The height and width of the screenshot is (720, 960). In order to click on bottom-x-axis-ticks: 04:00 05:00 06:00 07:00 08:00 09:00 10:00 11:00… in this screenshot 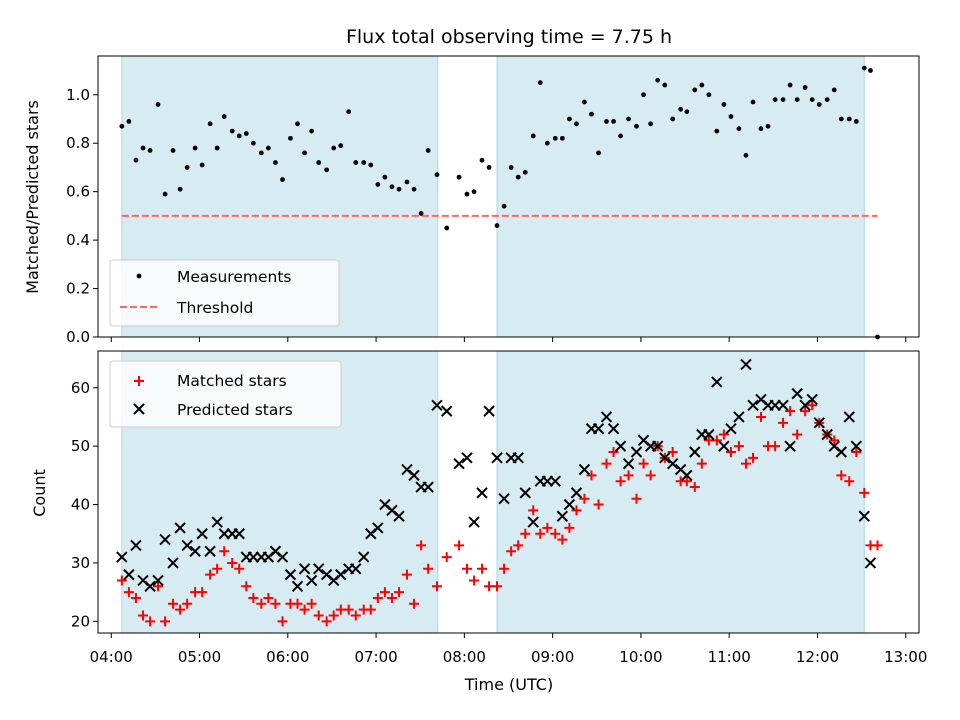, I will do `click(508, 649)`.